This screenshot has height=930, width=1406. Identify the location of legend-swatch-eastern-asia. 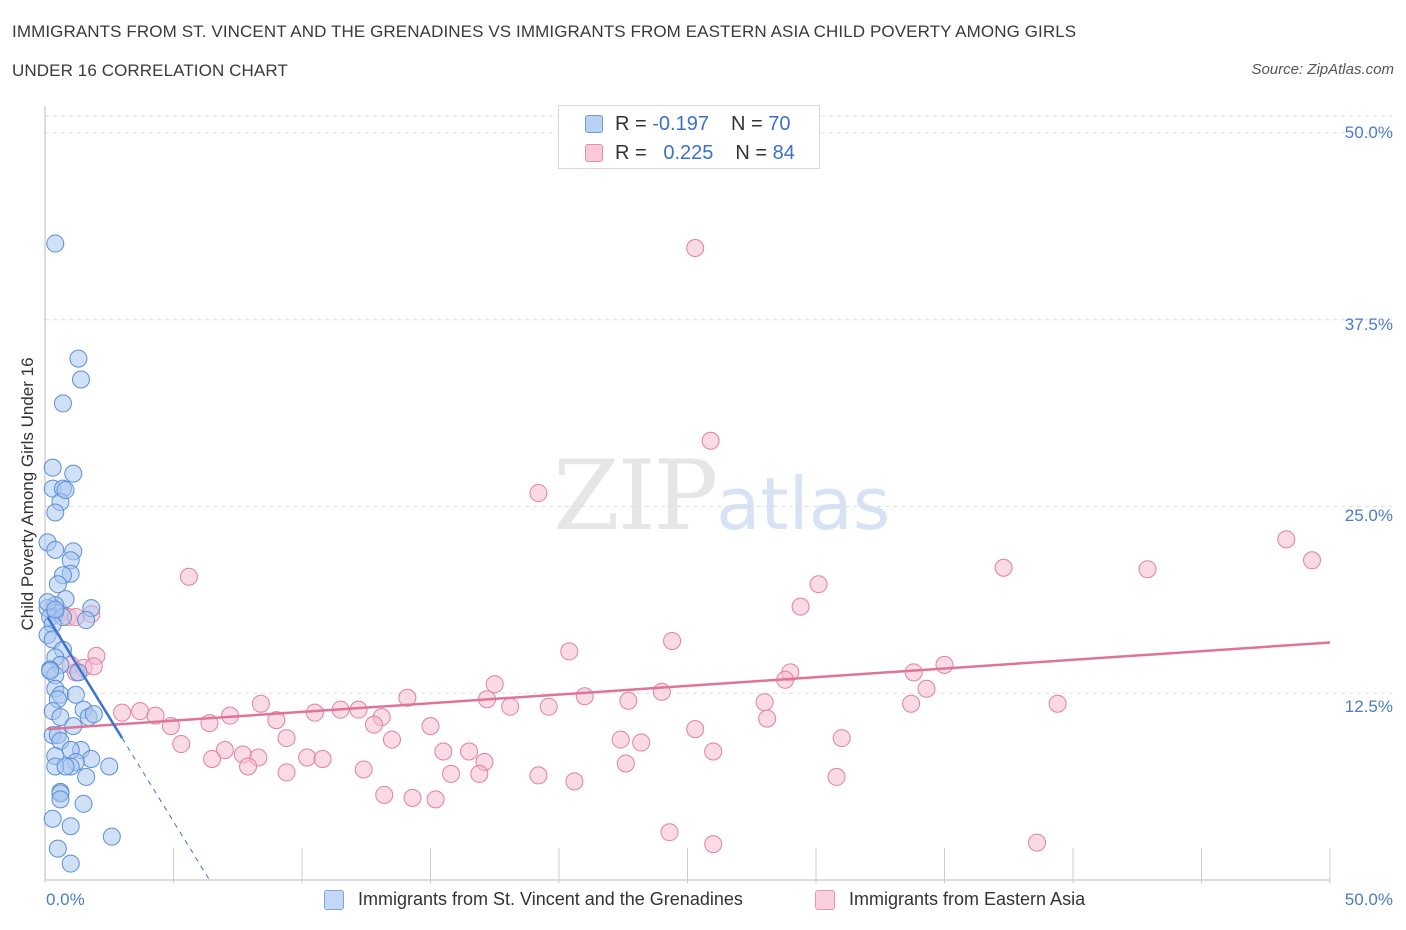
(825, 899).